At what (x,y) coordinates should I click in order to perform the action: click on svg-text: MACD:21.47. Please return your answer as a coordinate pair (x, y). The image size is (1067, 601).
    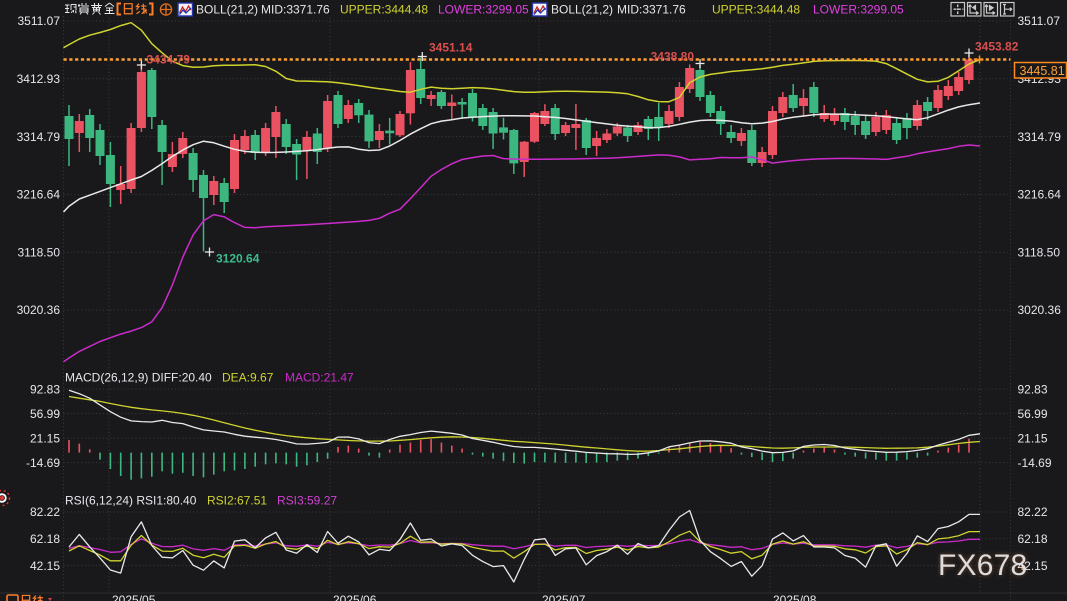
    Looking at the image, I should click on (319, 378).